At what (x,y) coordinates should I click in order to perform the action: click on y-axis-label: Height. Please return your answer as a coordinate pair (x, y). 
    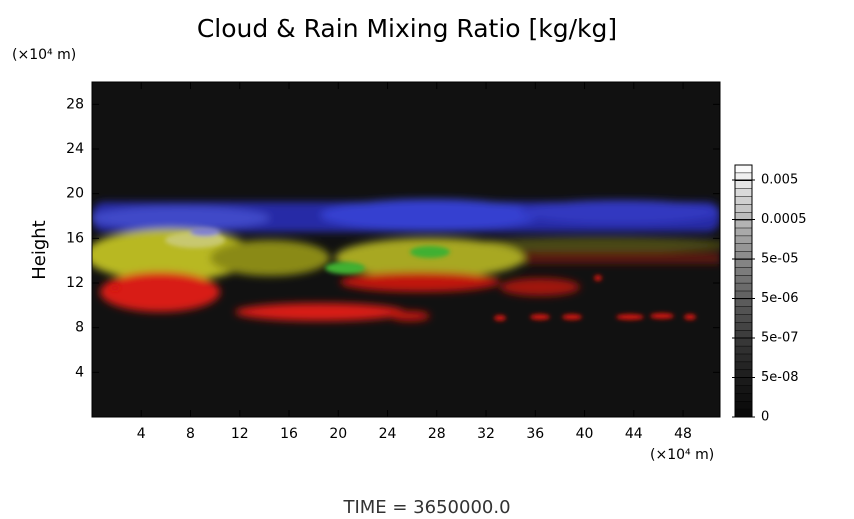
    Looking at the image, I should click on (39, 250).